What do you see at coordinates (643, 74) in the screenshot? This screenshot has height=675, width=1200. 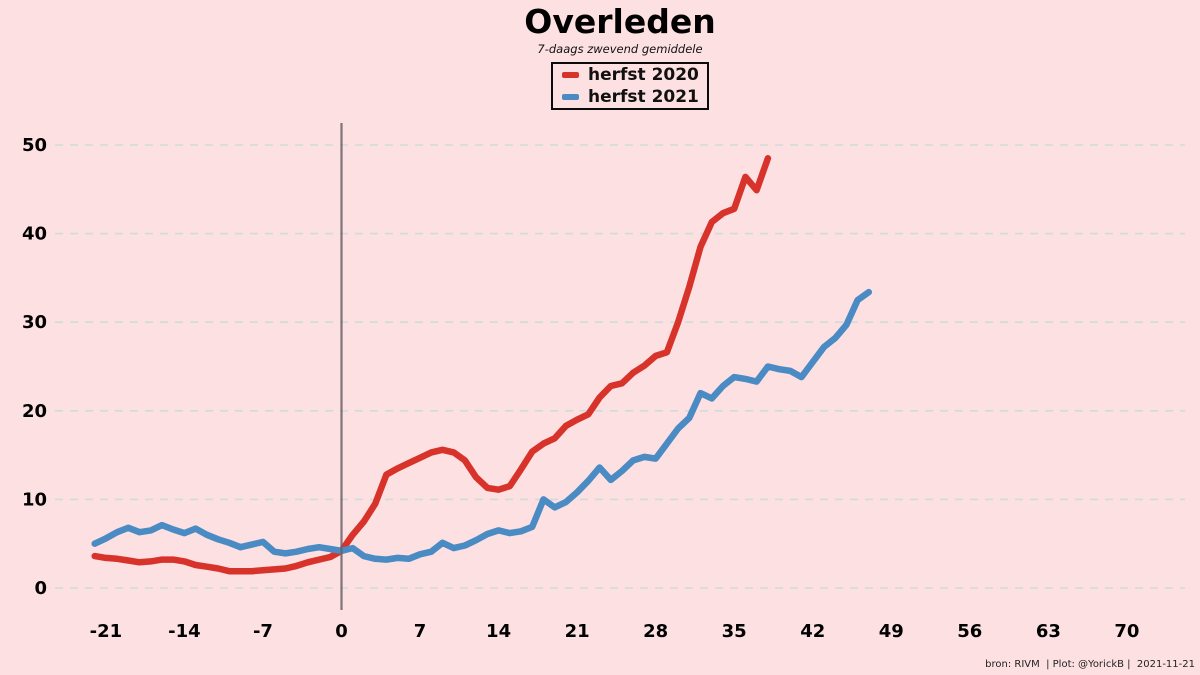 I see `legend-label: herfst 2020` at bounding box center [643, 74].